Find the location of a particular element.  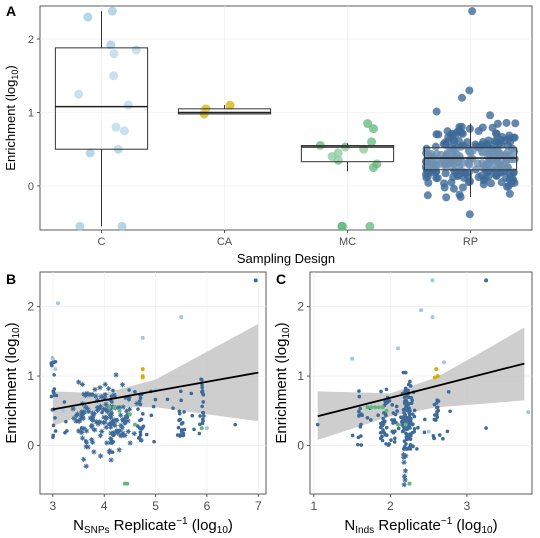

panel-b-y-axis-title: Enrichment (log10) is located at coordinates (12, 382).